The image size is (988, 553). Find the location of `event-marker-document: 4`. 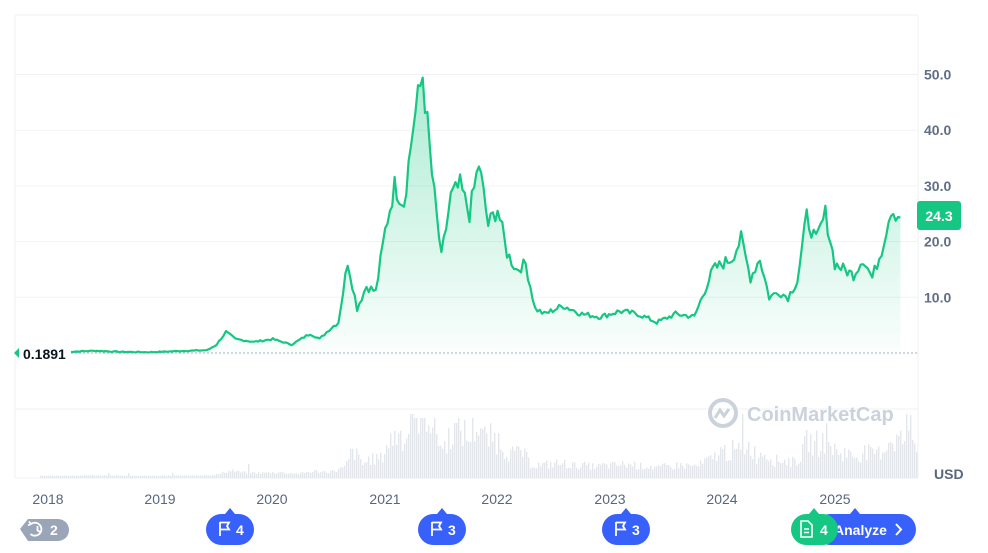

event-marker-document: 4 is located at coordinates (814, 526).